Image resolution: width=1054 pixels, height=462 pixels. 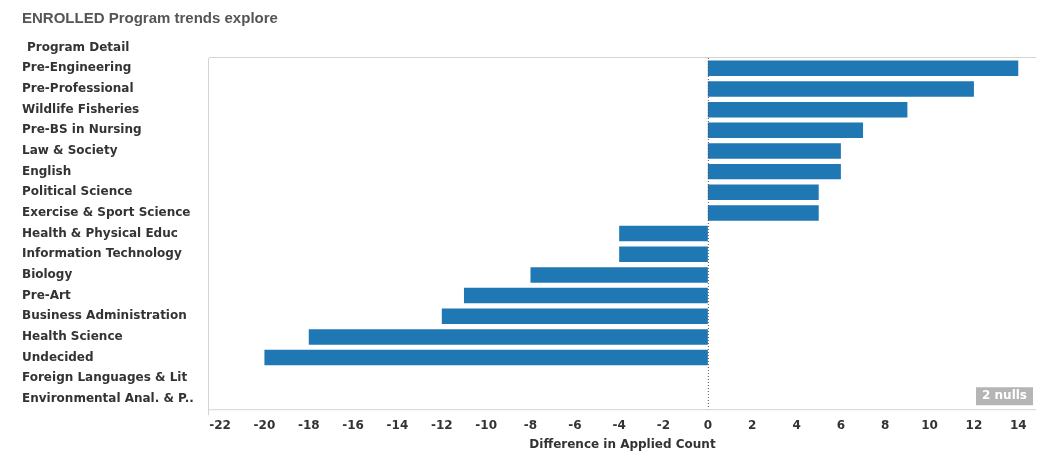 What do you see at coordinates (308, 424) in the screenshot?
I see `x-tick-label: -18` at bounding box center [308, 424].